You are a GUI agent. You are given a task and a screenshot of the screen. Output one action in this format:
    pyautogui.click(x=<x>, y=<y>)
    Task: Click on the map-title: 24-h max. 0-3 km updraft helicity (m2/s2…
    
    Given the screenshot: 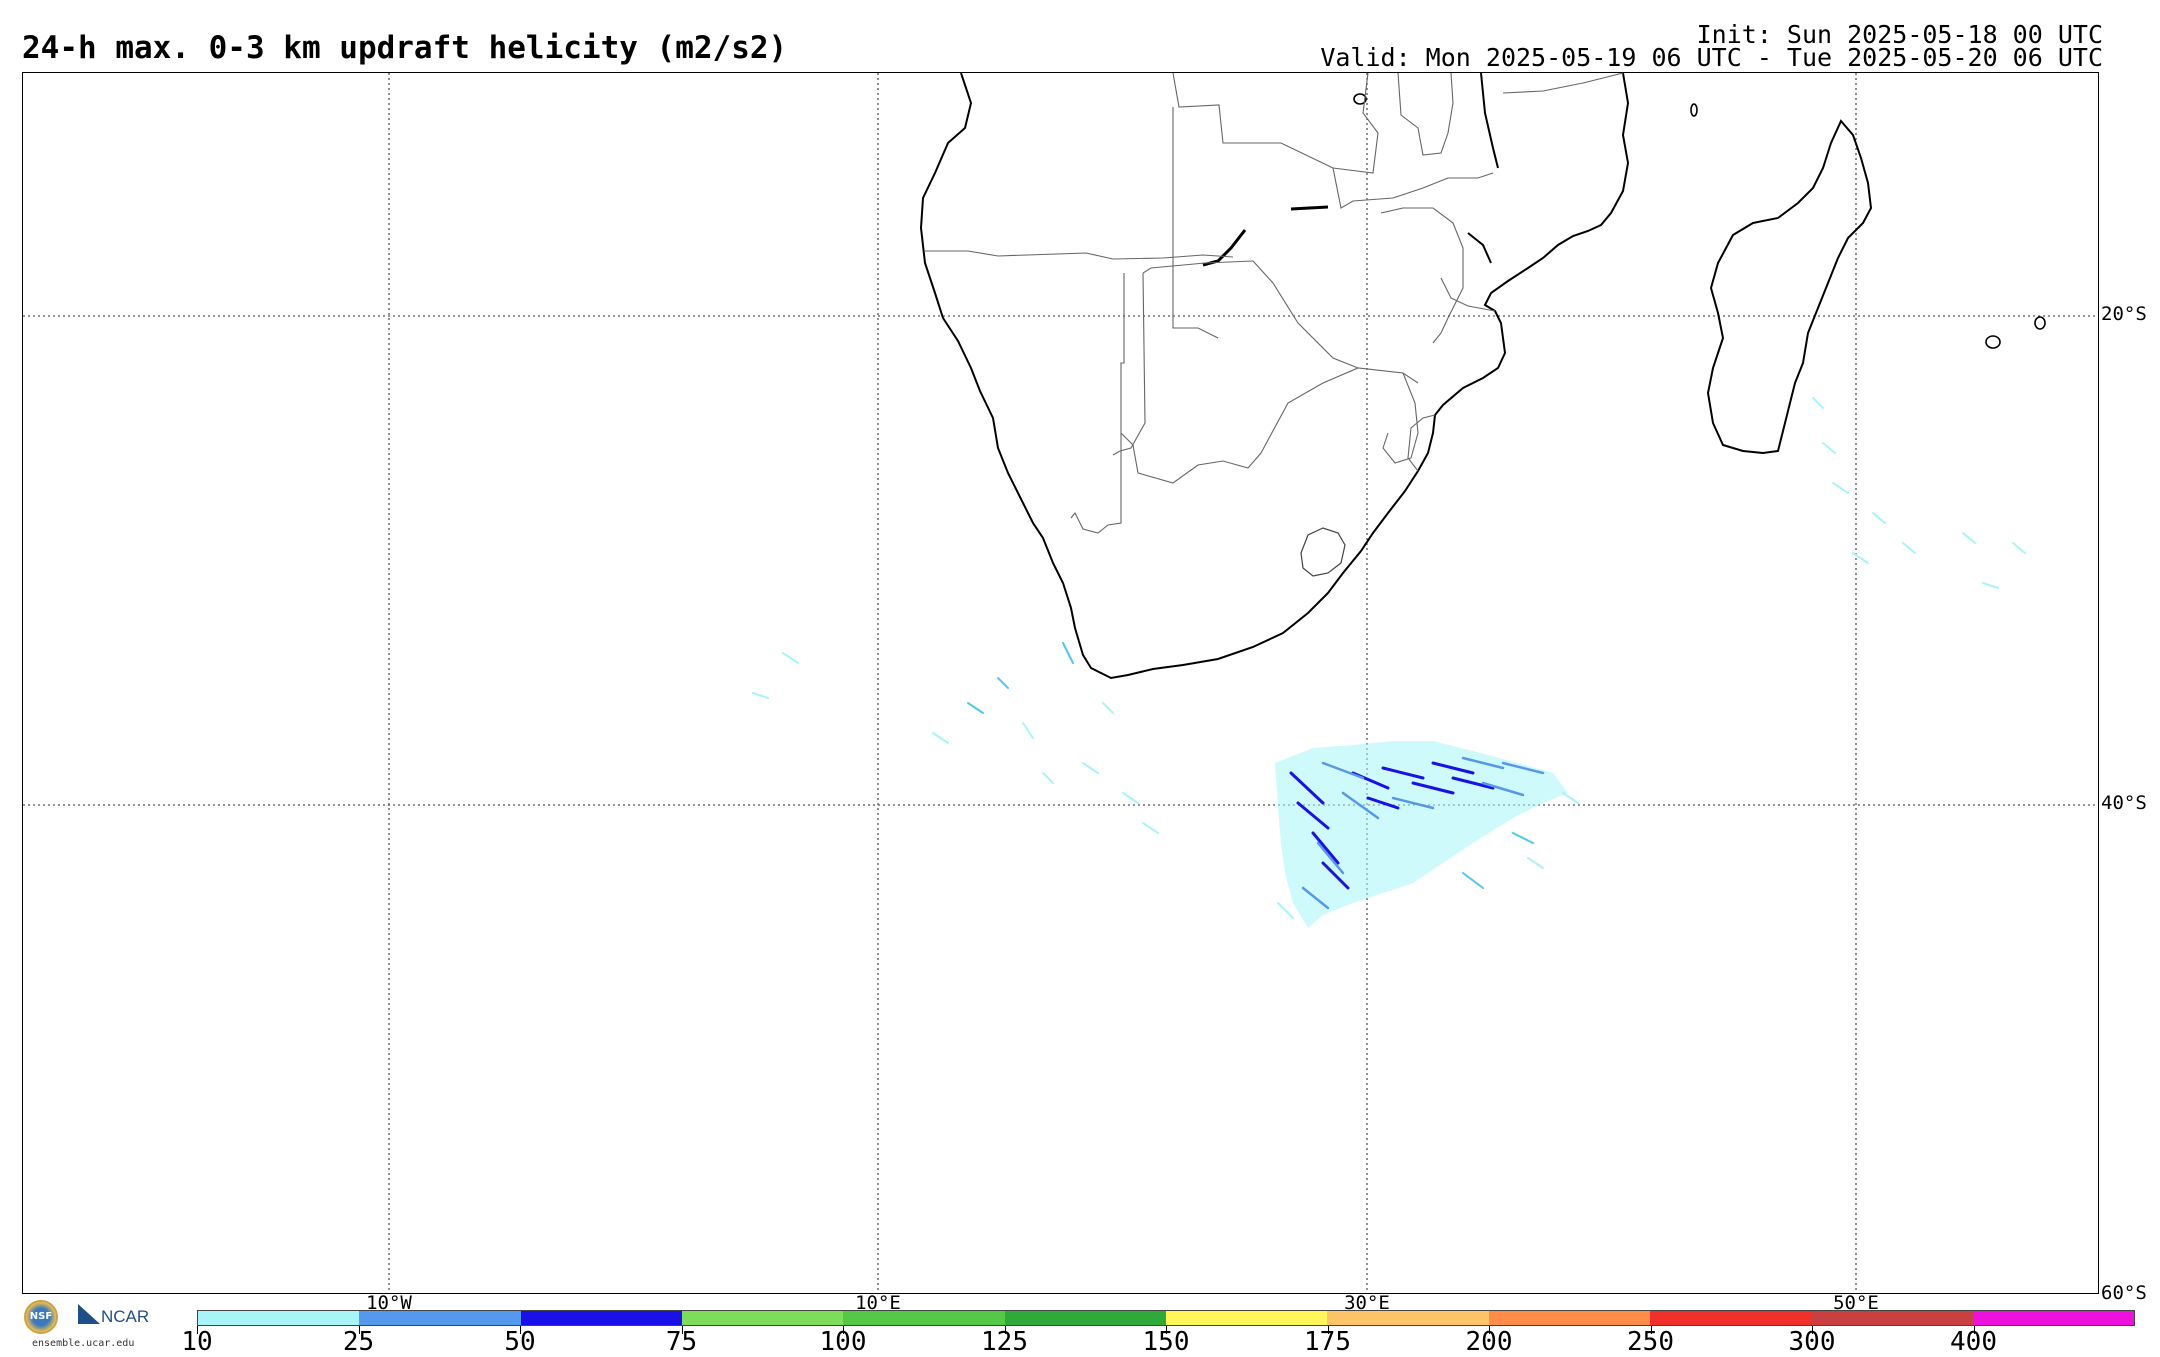 What is the action you would take?
    pyautogui.click(x=405, y=48)
    